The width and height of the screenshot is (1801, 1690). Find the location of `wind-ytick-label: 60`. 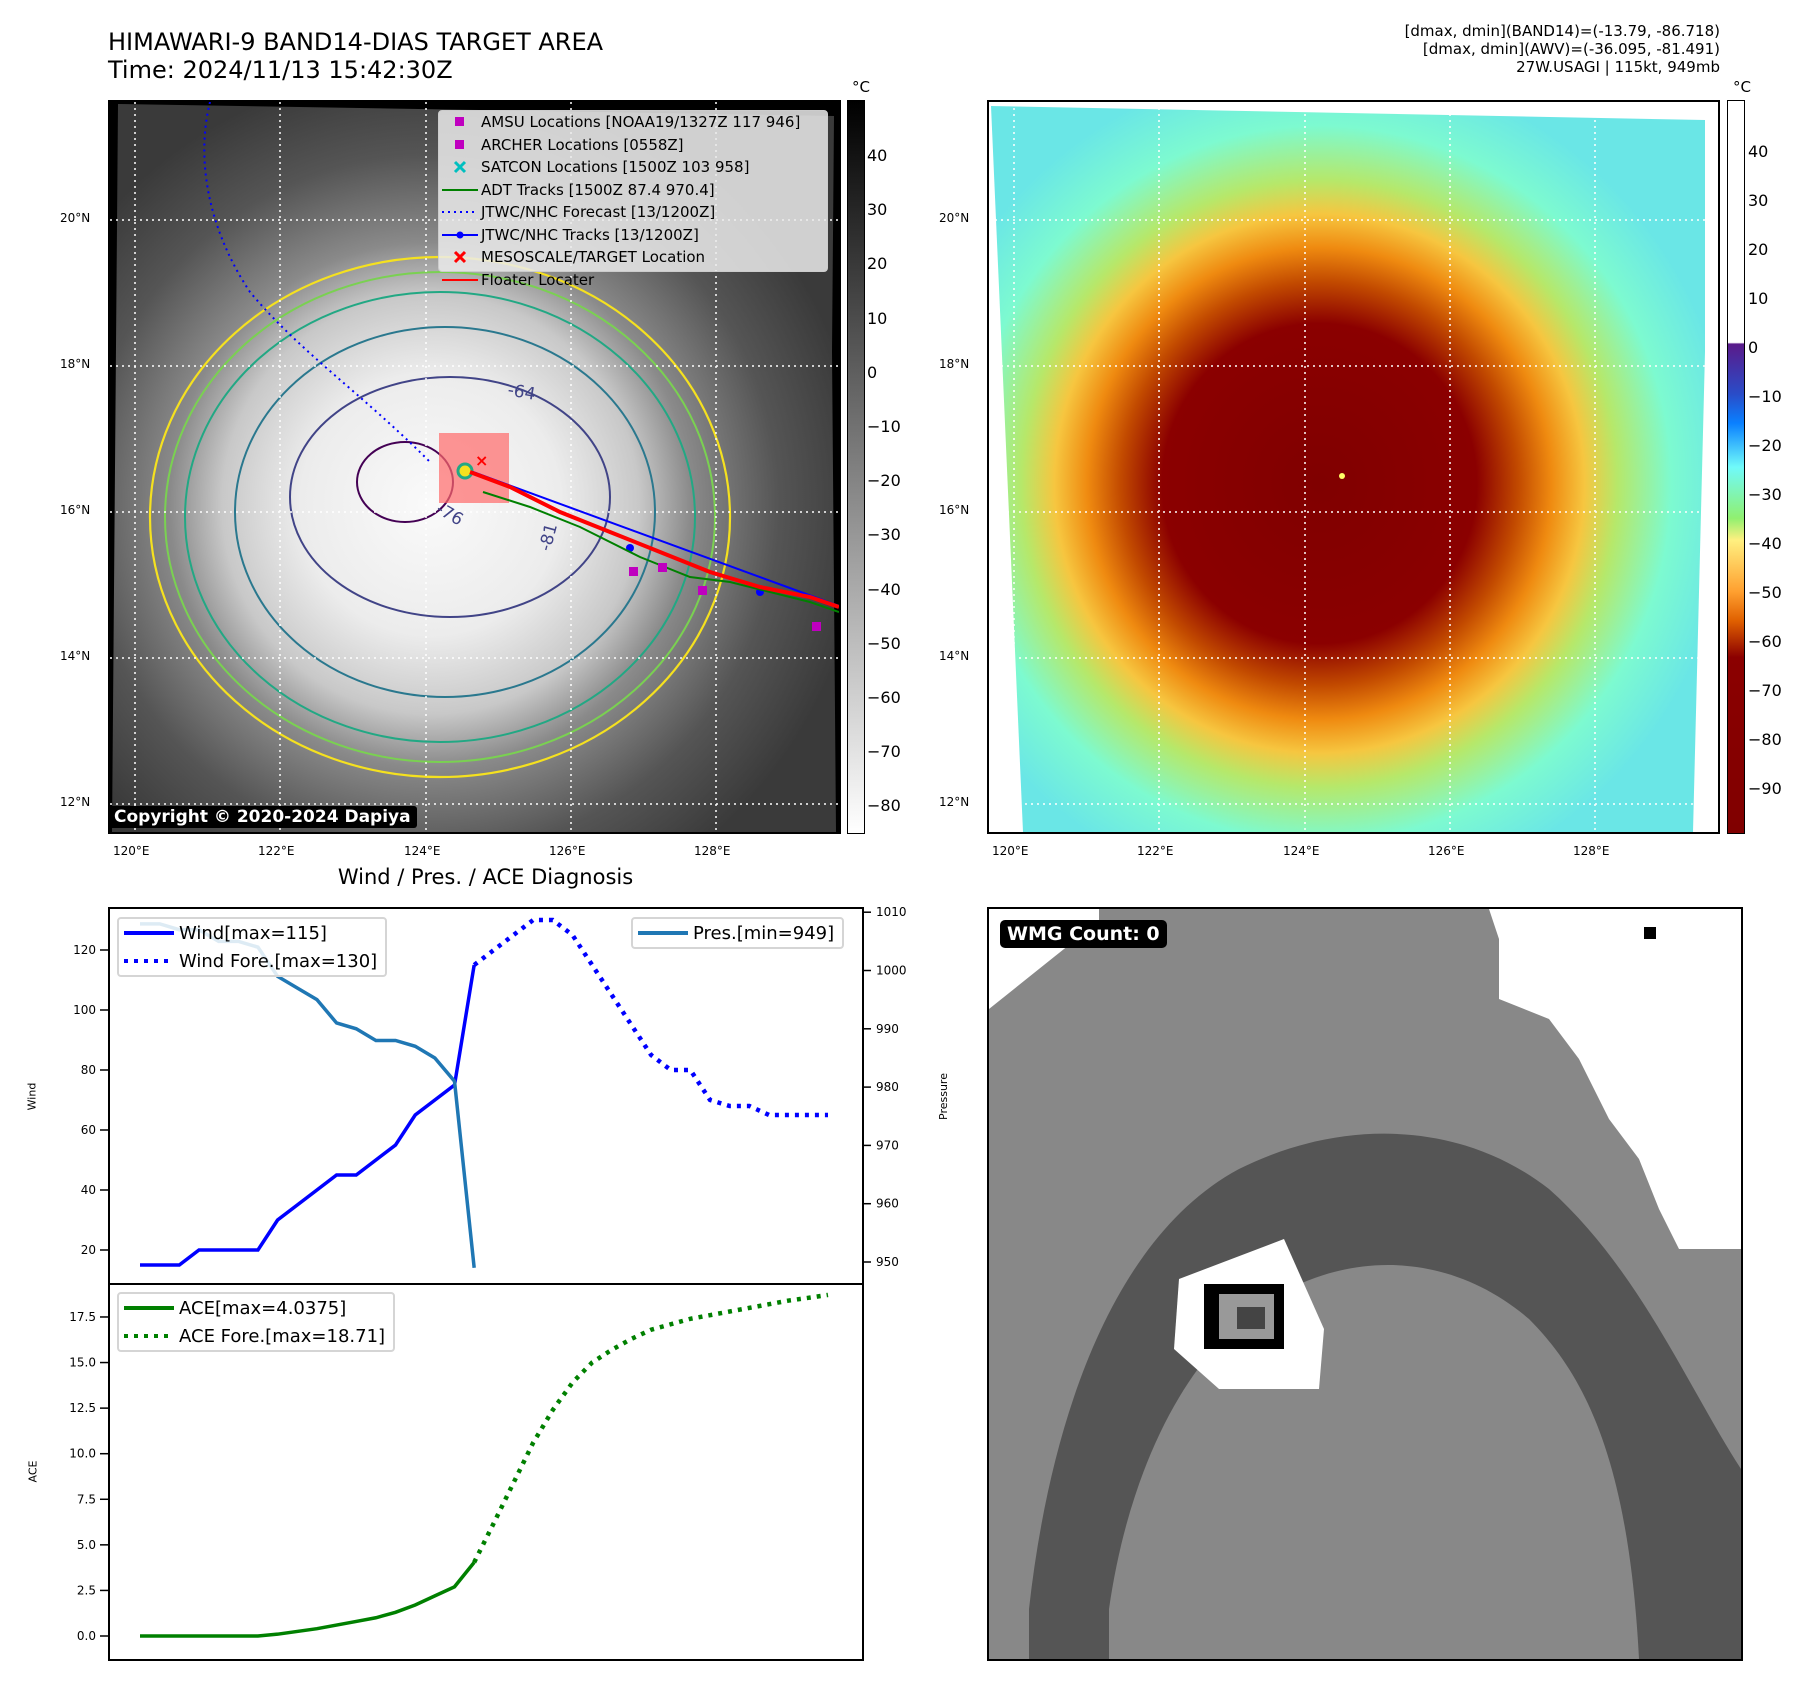

wind-ytick-label: 60 is located at coordinates (88, 1130).